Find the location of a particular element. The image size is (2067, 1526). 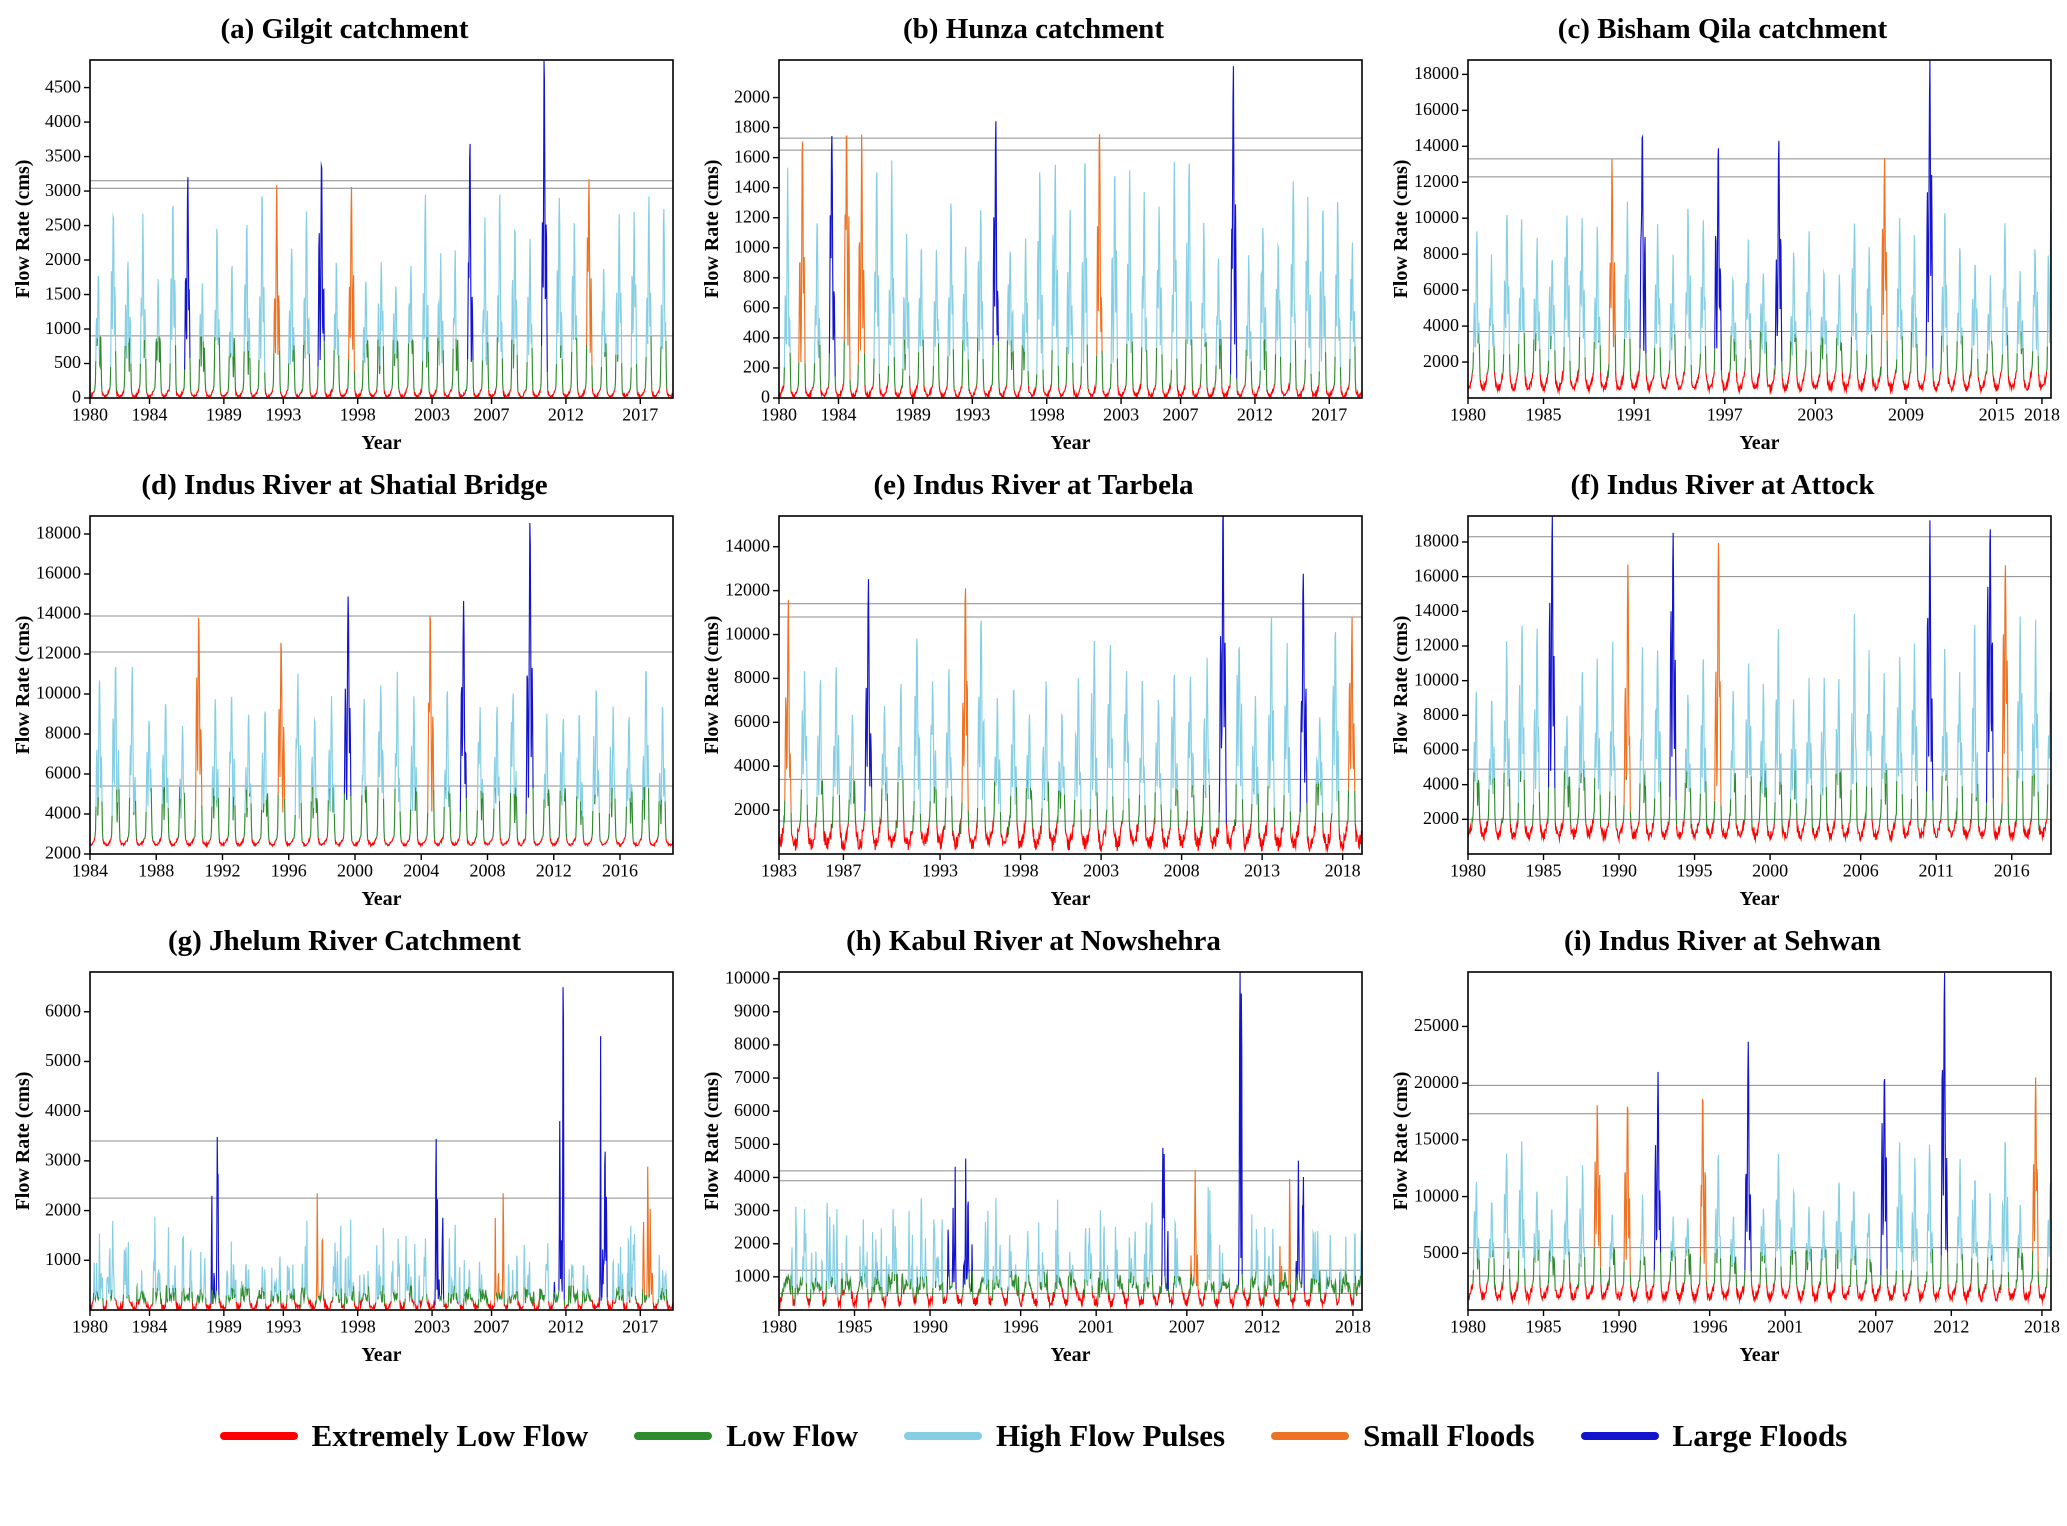

legend-item-small-floods: Small Floods is located at coordinates (1403, 1436).